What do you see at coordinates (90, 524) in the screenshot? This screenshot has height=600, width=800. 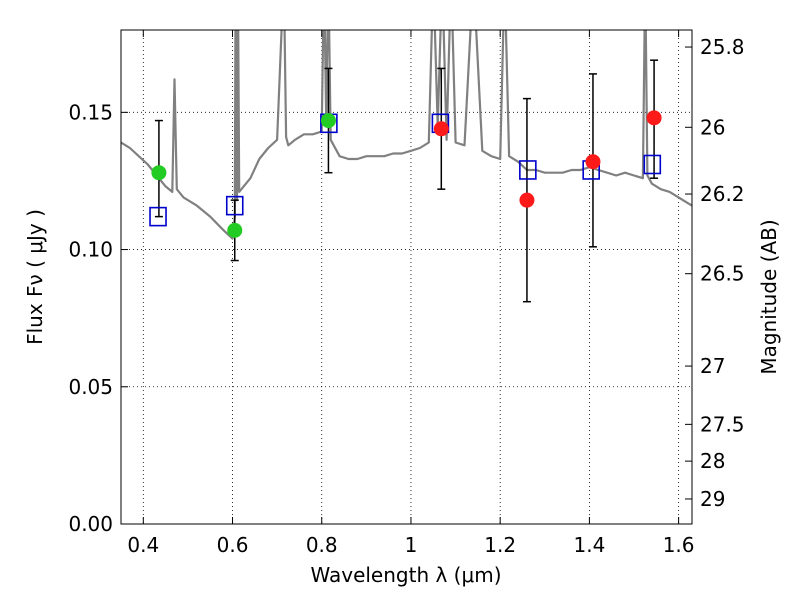 I see `y-tick-label: 0.00` at bounding box center [90, 524].